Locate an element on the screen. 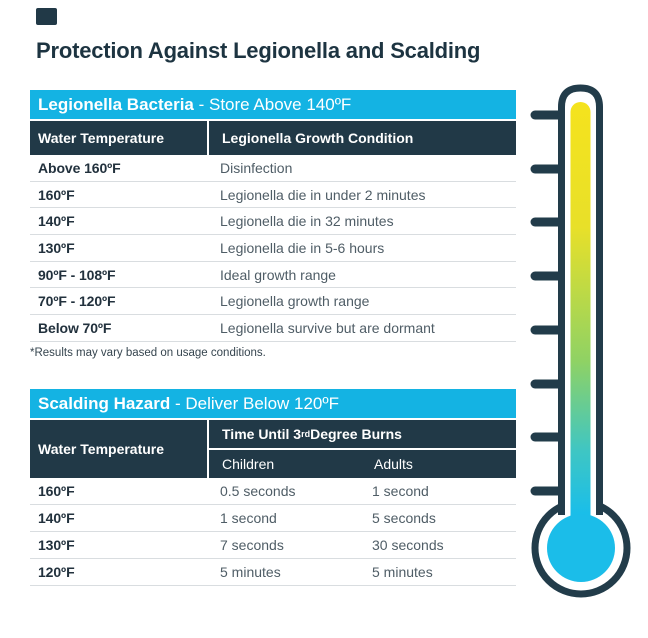 The width and height of the screenshot is (648, 638). scalding-band-rest-text: - Deliver Below 120ºF is located at coordinates (254, 403).